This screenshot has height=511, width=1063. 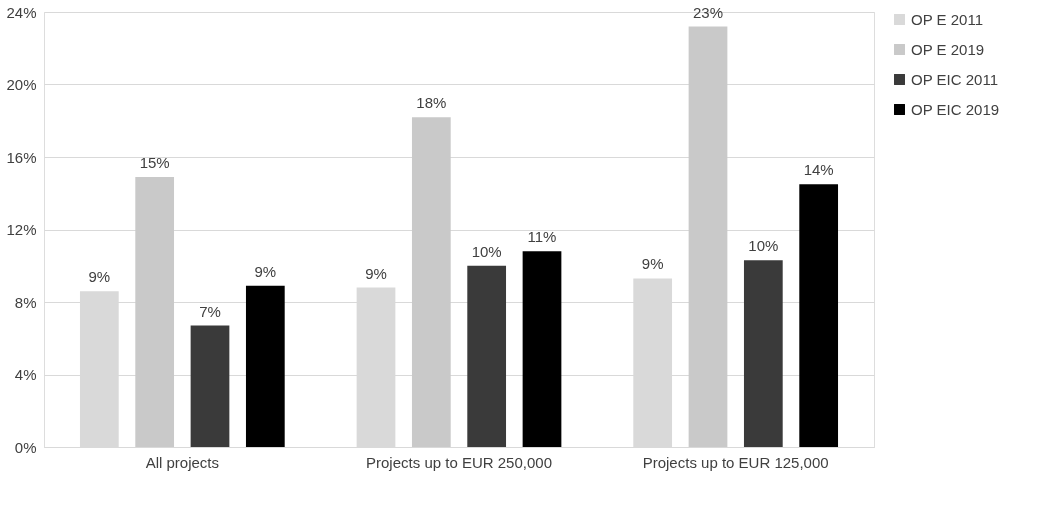 I want to click on x-tick-label: All projects, so click(x=182, y=462).